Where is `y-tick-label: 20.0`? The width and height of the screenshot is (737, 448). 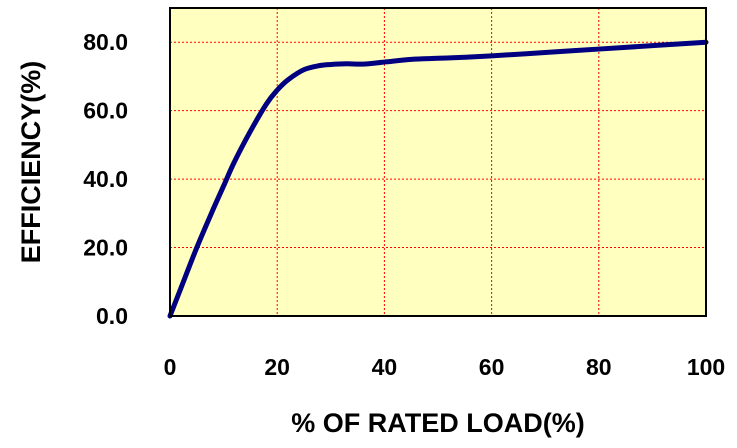 y-tick-label: 20.0 is located at coordinates (105, 248).